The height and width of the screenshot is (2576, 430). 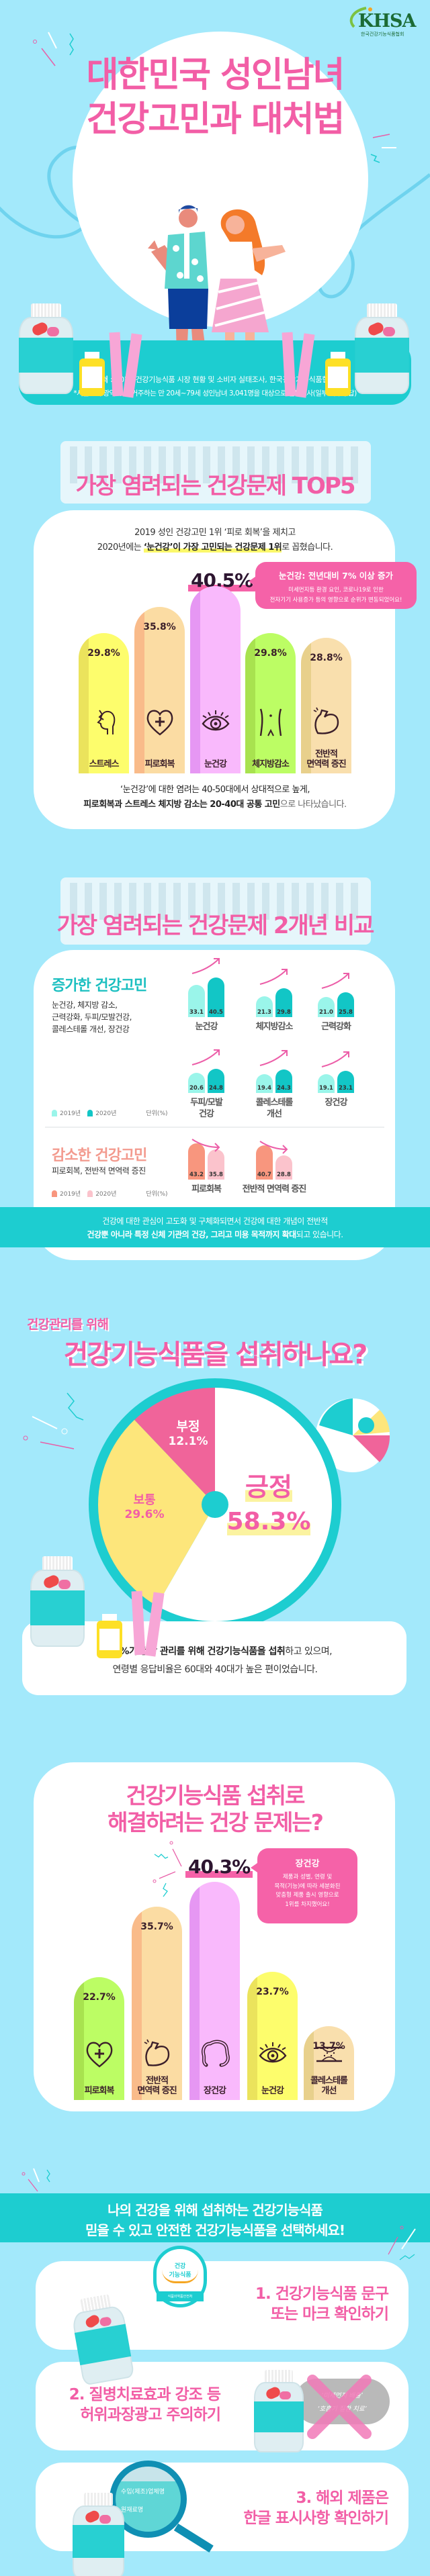 I want to click on increased-legend: 2019년 2020년 단위(%), so click(x=110, y=1112).